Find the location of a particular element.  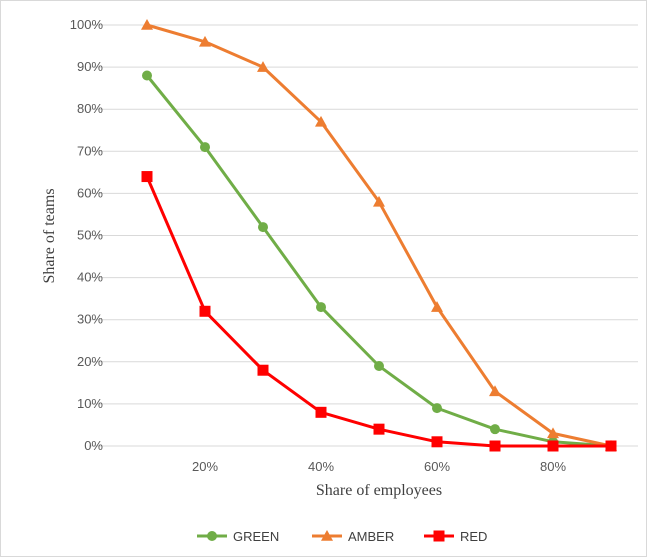

y-tick-label: 30% is located at coordinates (90, 319).